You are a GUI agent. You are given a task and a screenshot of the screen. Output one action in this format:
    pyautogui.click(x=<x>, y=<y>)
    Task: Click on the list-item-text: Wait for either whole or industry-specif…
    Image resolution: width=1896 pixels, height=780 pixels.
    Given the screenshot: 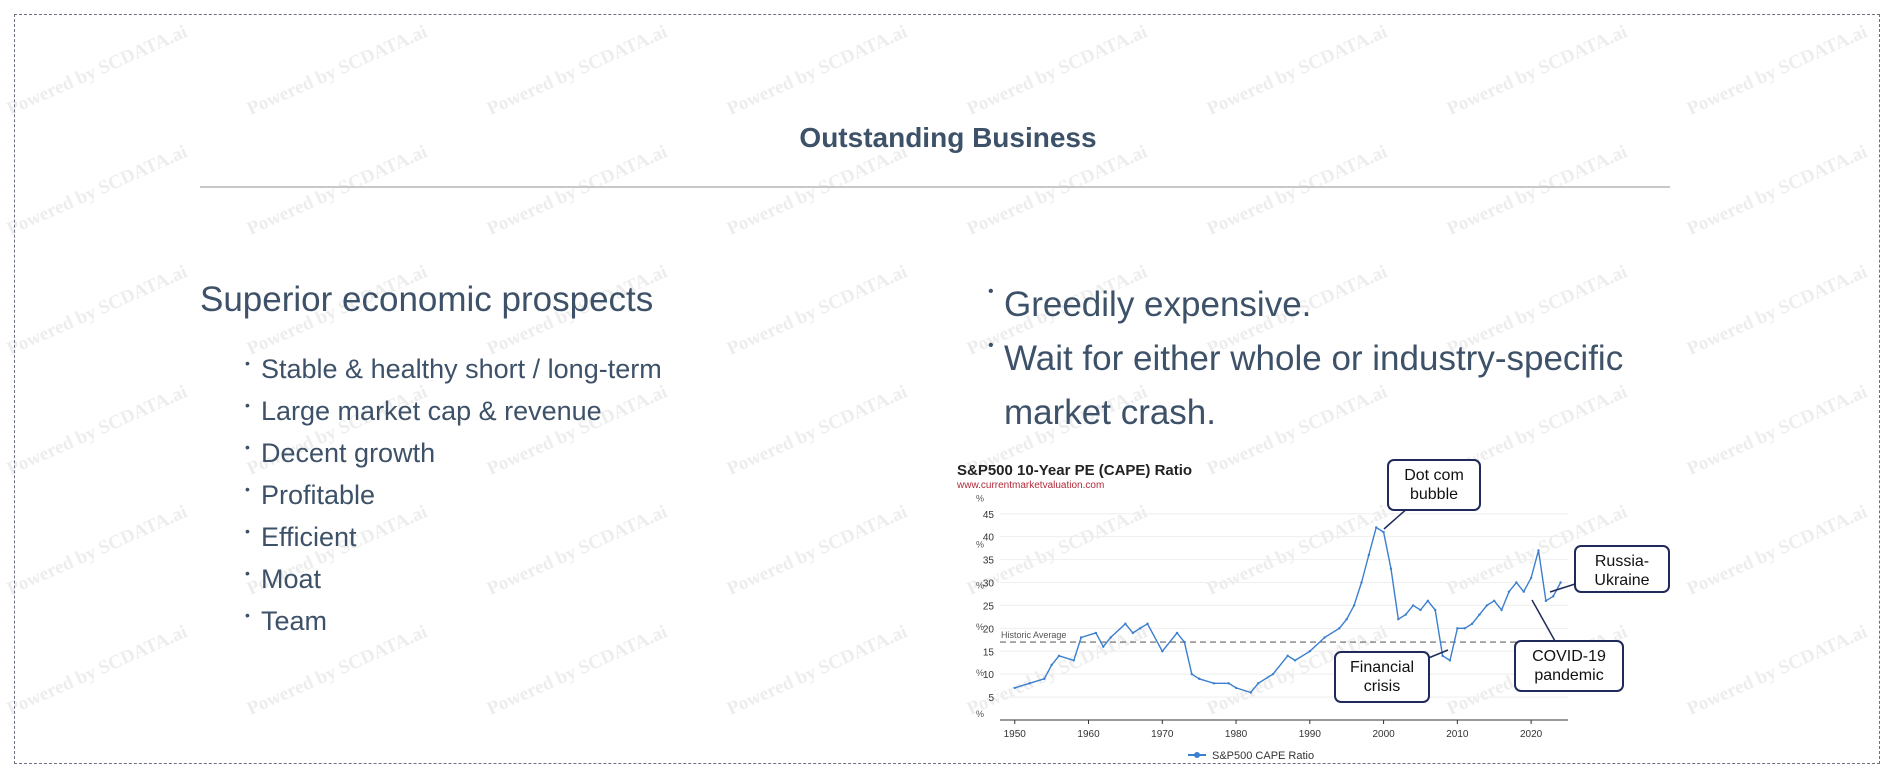 What is the action you would take?
    pyautogui.click(x=1314, y=385)
    